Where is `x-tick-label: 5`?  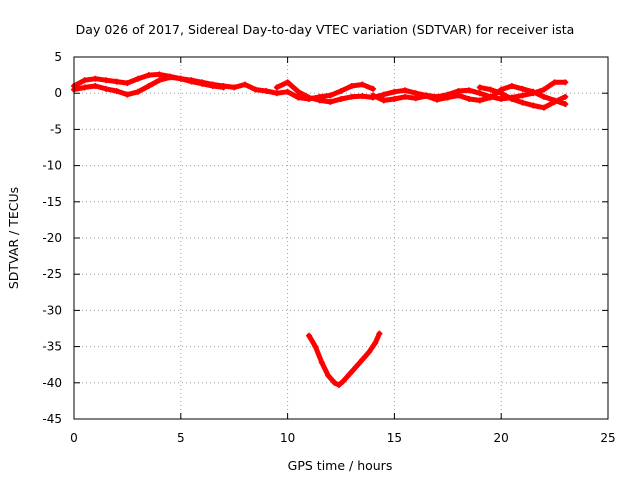 x-tick-label: 5 is located at coordinates (181, 438).